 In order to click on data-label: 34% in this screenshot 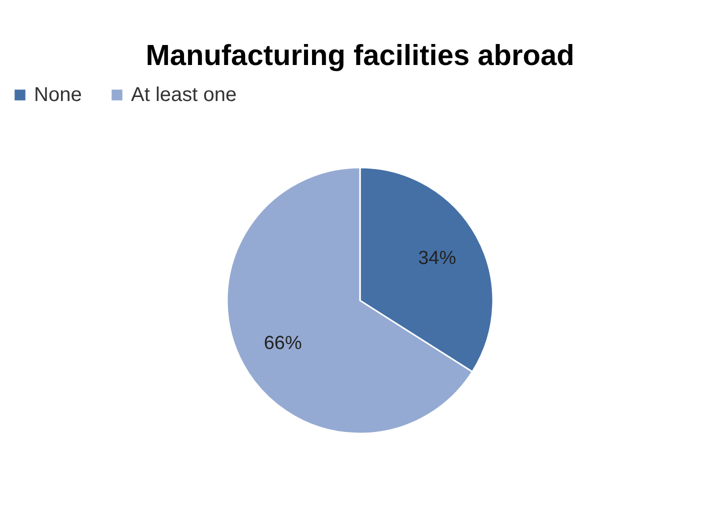, I will do `click(437, 259)`.